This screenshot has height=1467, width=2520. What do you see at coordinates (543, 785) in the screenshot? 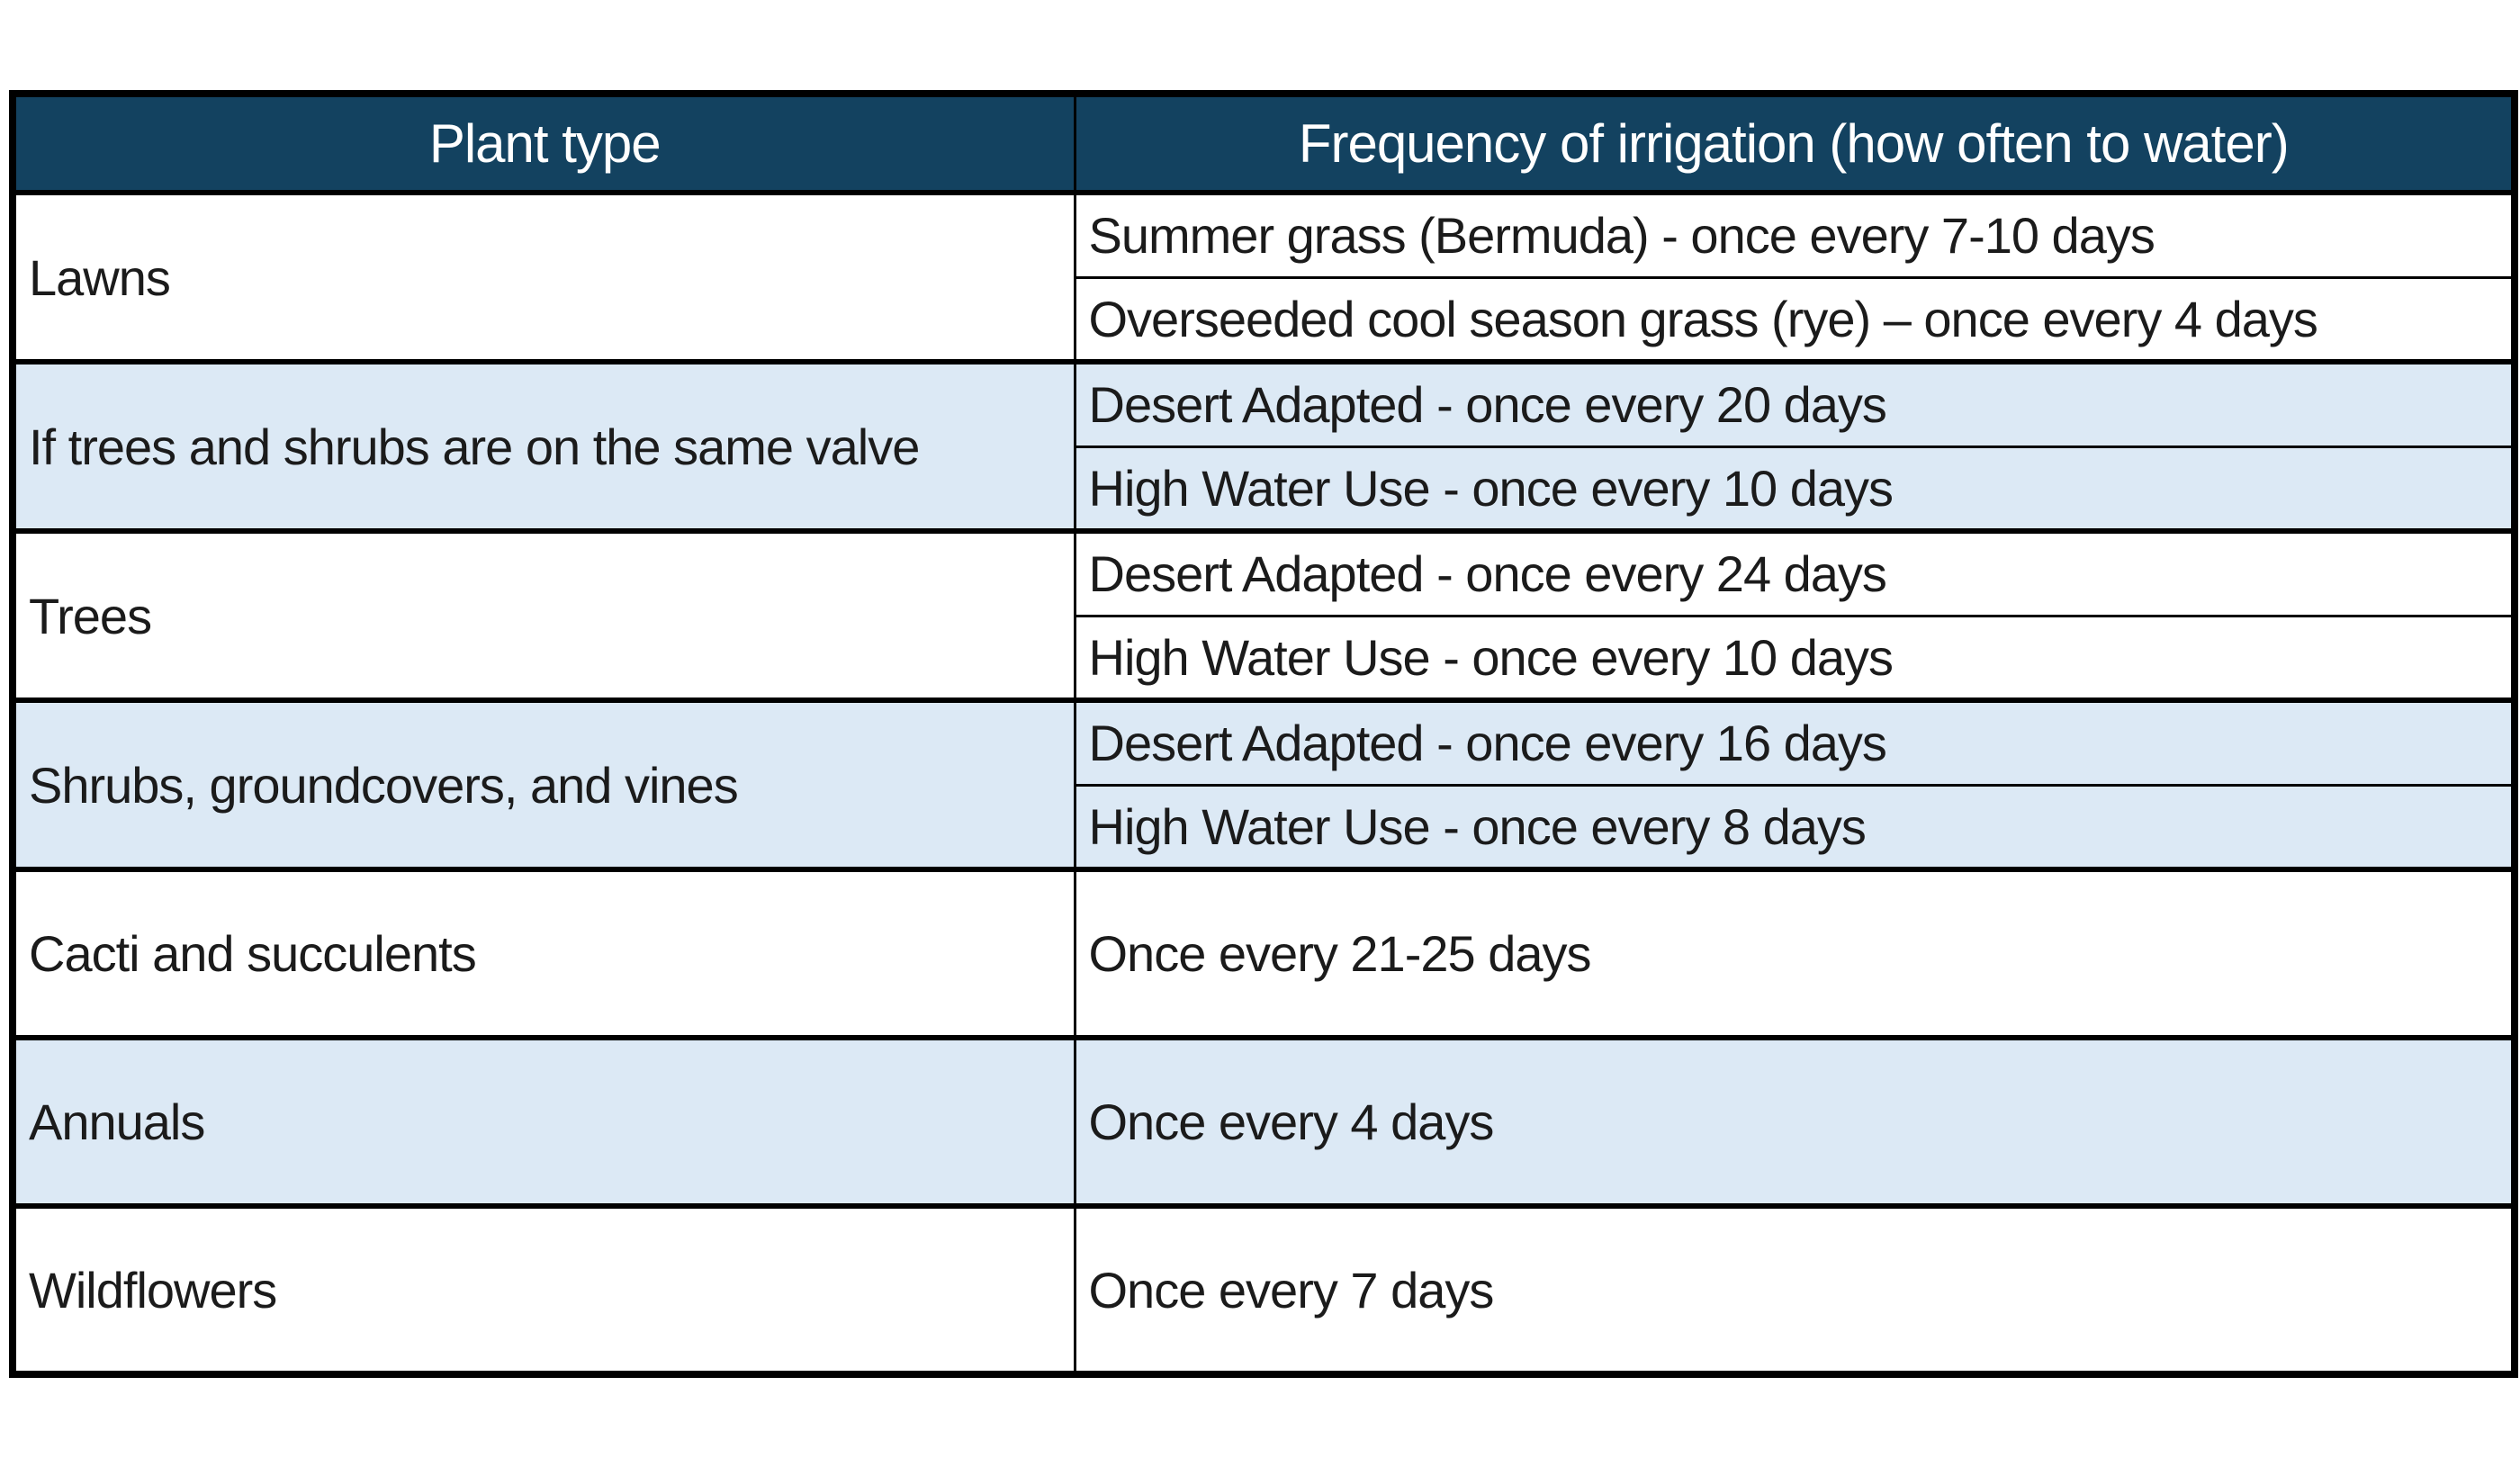
I see `cell-plant-type-shrubs: Shrubs, groundcovers, and vines` at bounding box center [543, 785].